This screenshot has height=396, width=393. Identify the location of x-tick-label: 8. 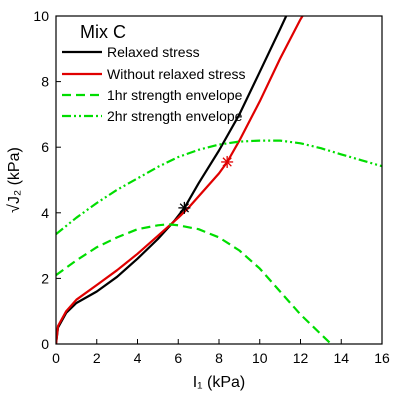
(219, 358).